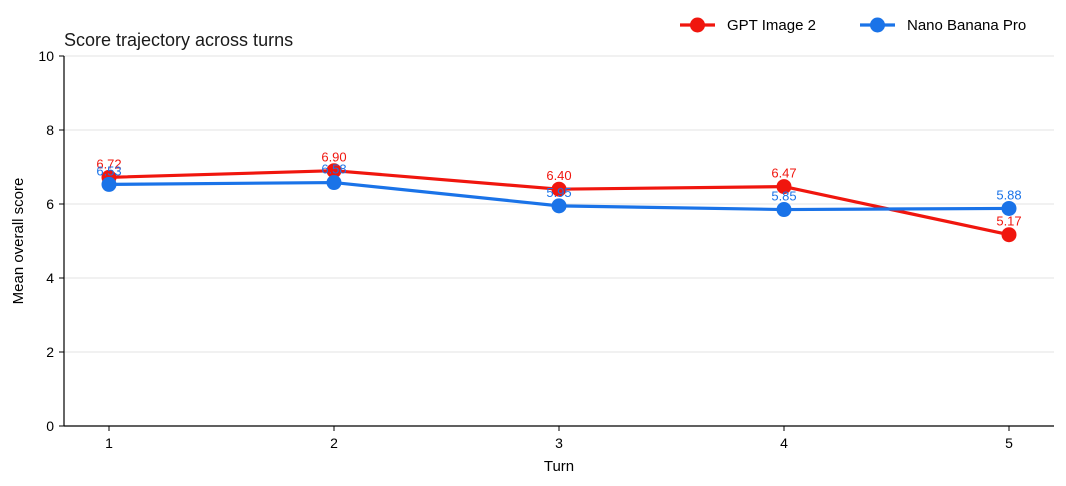  What do you see at coordinates (784, 443) in the screenshot?
I see `x-tick-label-4: 4` at bounding box center [784, 443].